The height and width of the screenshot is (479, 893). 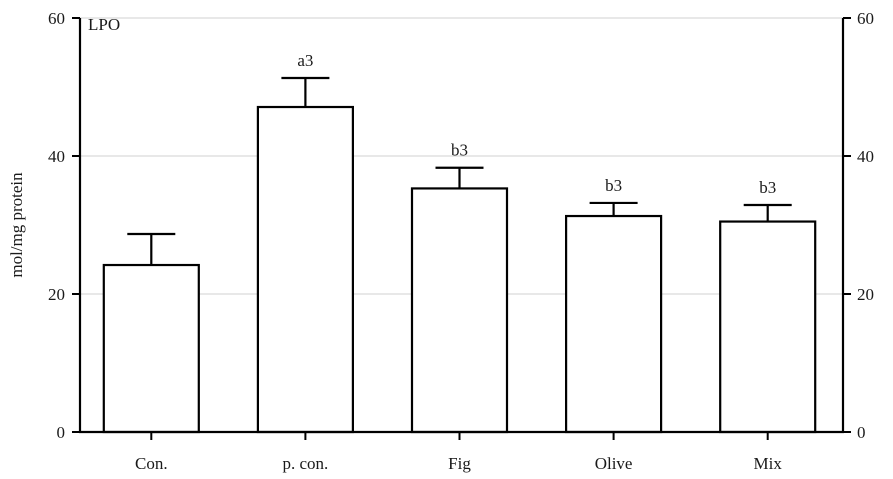 What do you see at coordinates (865, 18) in the screenshot?
I see `y-tick-label-right: 60` at bounding box center [865, 18].